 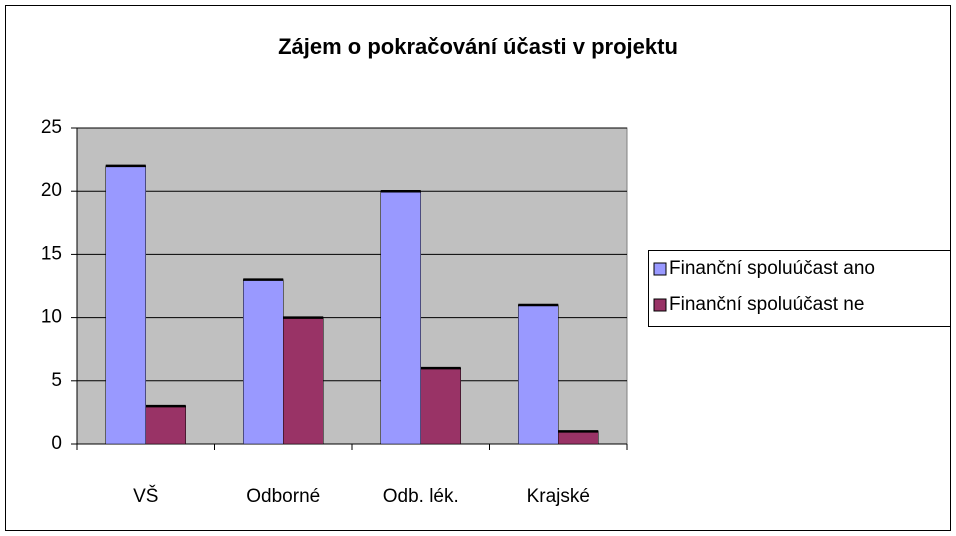 What do you see at coordinates (51, 317) in the screenshot?
I see `y-tick-label: 10` at bounding box center [51, 317].